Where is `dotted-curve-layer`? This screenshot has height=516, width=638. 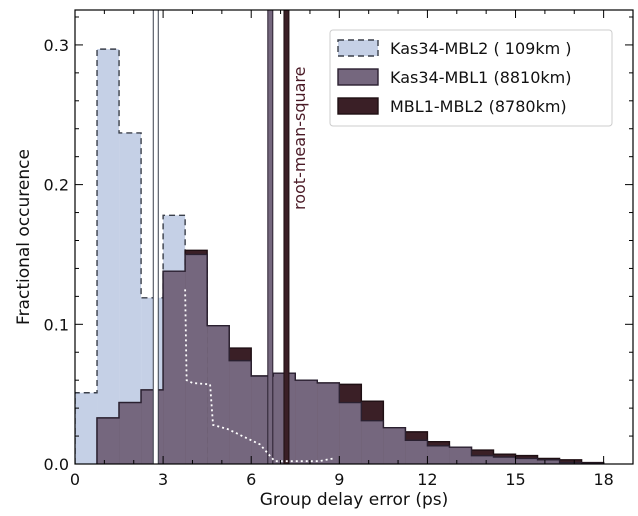
dotted-curve-layer is located at coordinates (259, 376).